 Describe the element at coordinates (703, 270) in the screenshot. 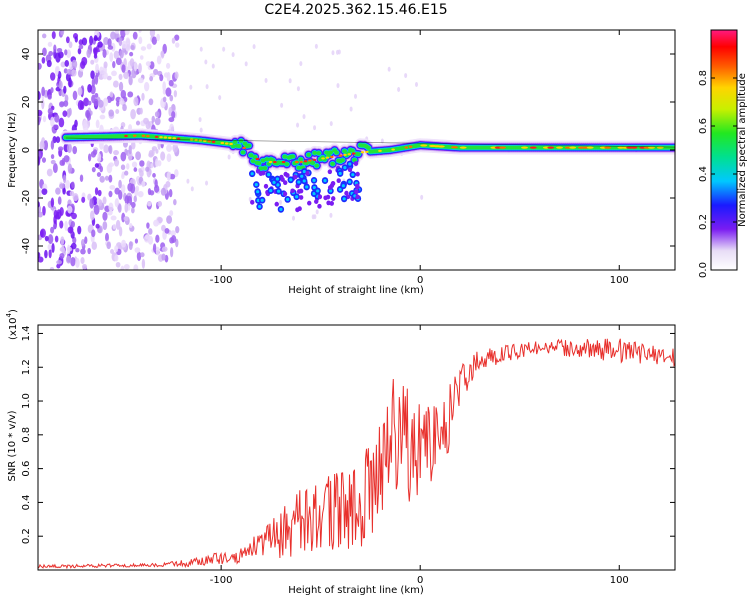

I see `colorbar-tick-label: 0.0` at that location.